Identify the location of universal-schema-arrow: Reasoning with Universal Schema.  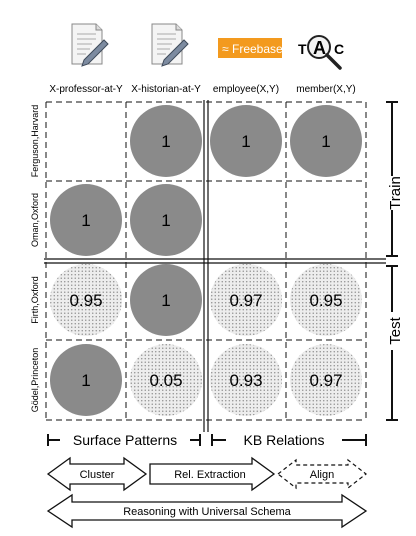
(207, 511).